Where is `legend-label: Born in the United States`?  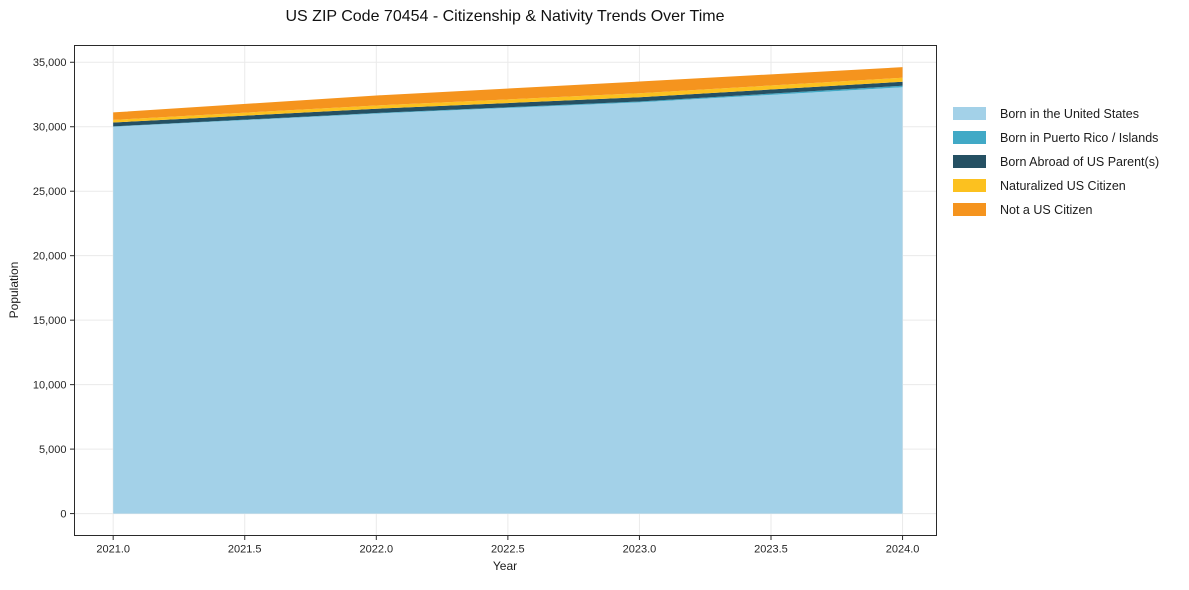 legend-label: Born in the United States is located at coordinates (1069, 113).